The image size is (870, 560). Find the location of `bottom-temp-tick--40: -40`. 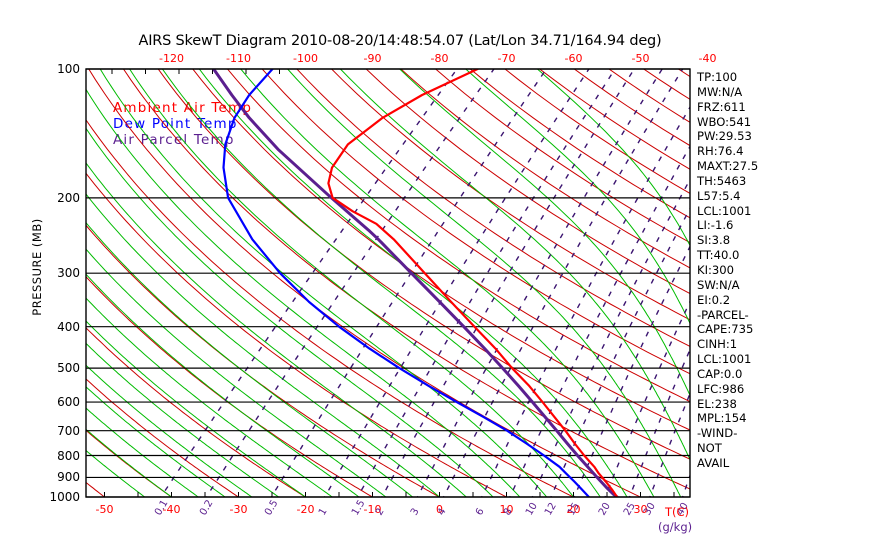

bottom-temp-tick--40: -40 is located at coordinates (171, 509).